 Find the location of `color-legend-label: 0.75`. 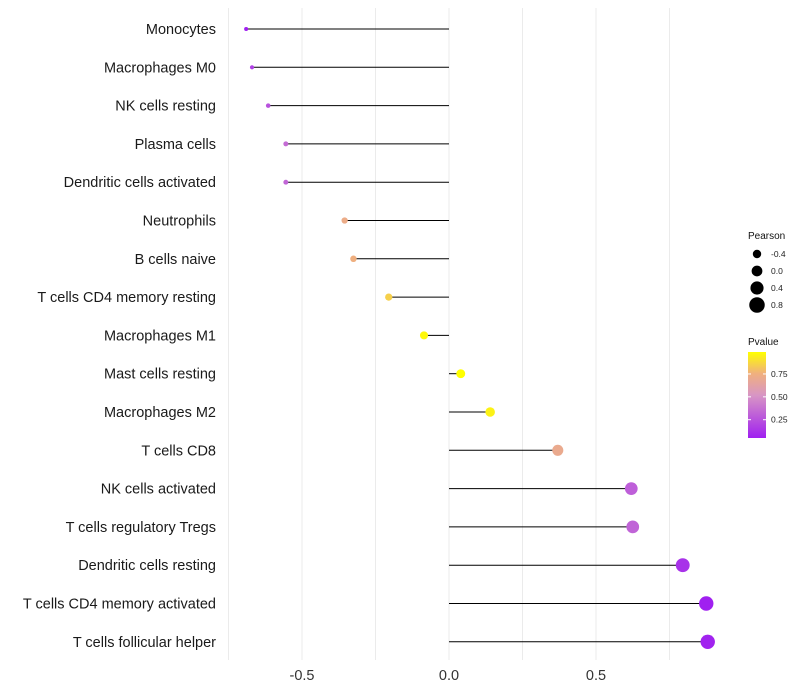

color-legend-label: 0.75 is located at coordinates (779, 374).